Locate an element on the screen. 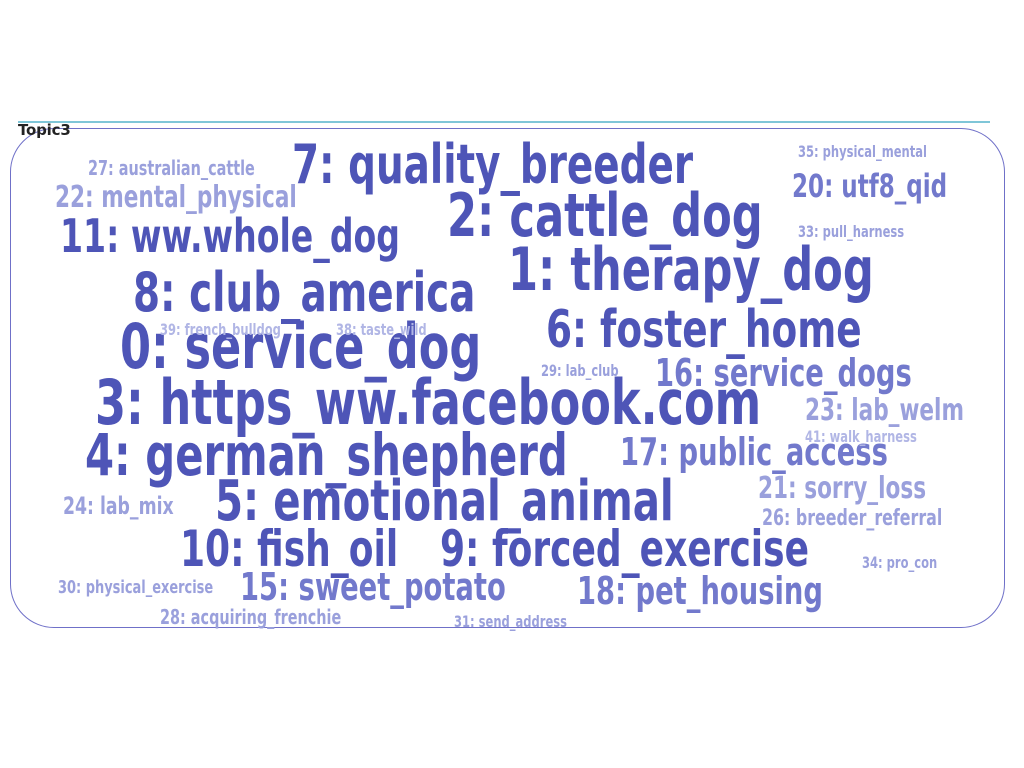 Image resolution: width=1024 pixels, height=768 pixels. cloud-word-8: 8: club_america is located at coordinates (304, 292).